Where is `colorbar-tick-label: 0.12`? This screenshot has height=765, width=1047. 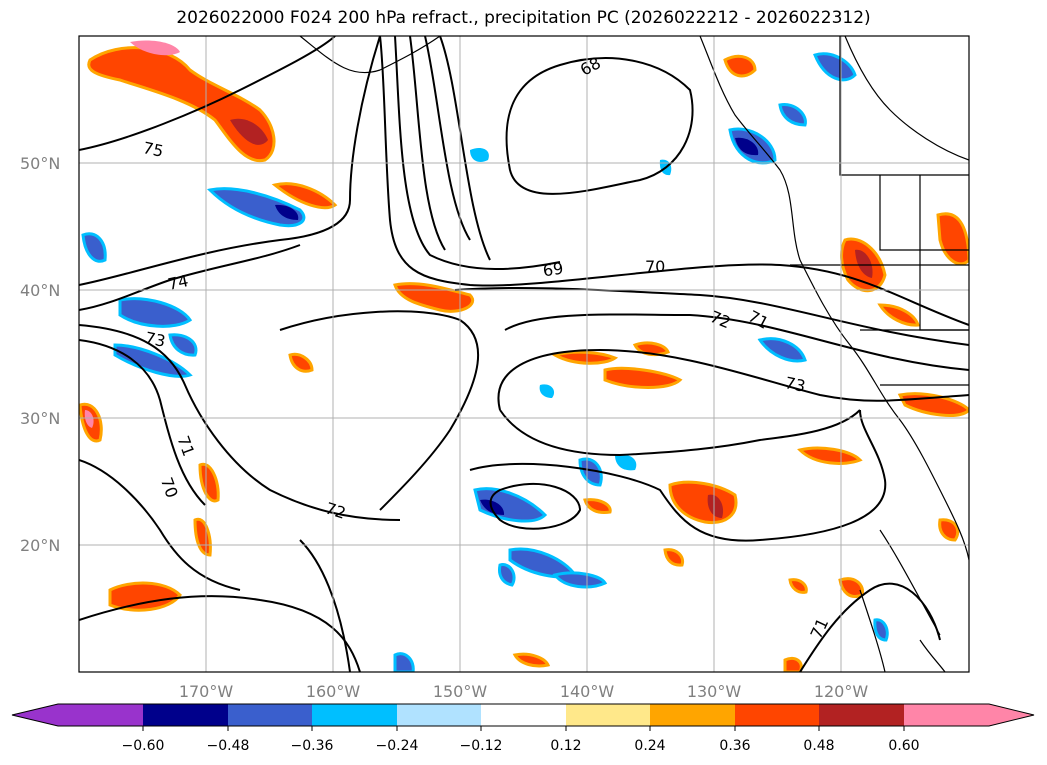 colorbar-tick-label: 0.12 is located at coordinates (565, 746).